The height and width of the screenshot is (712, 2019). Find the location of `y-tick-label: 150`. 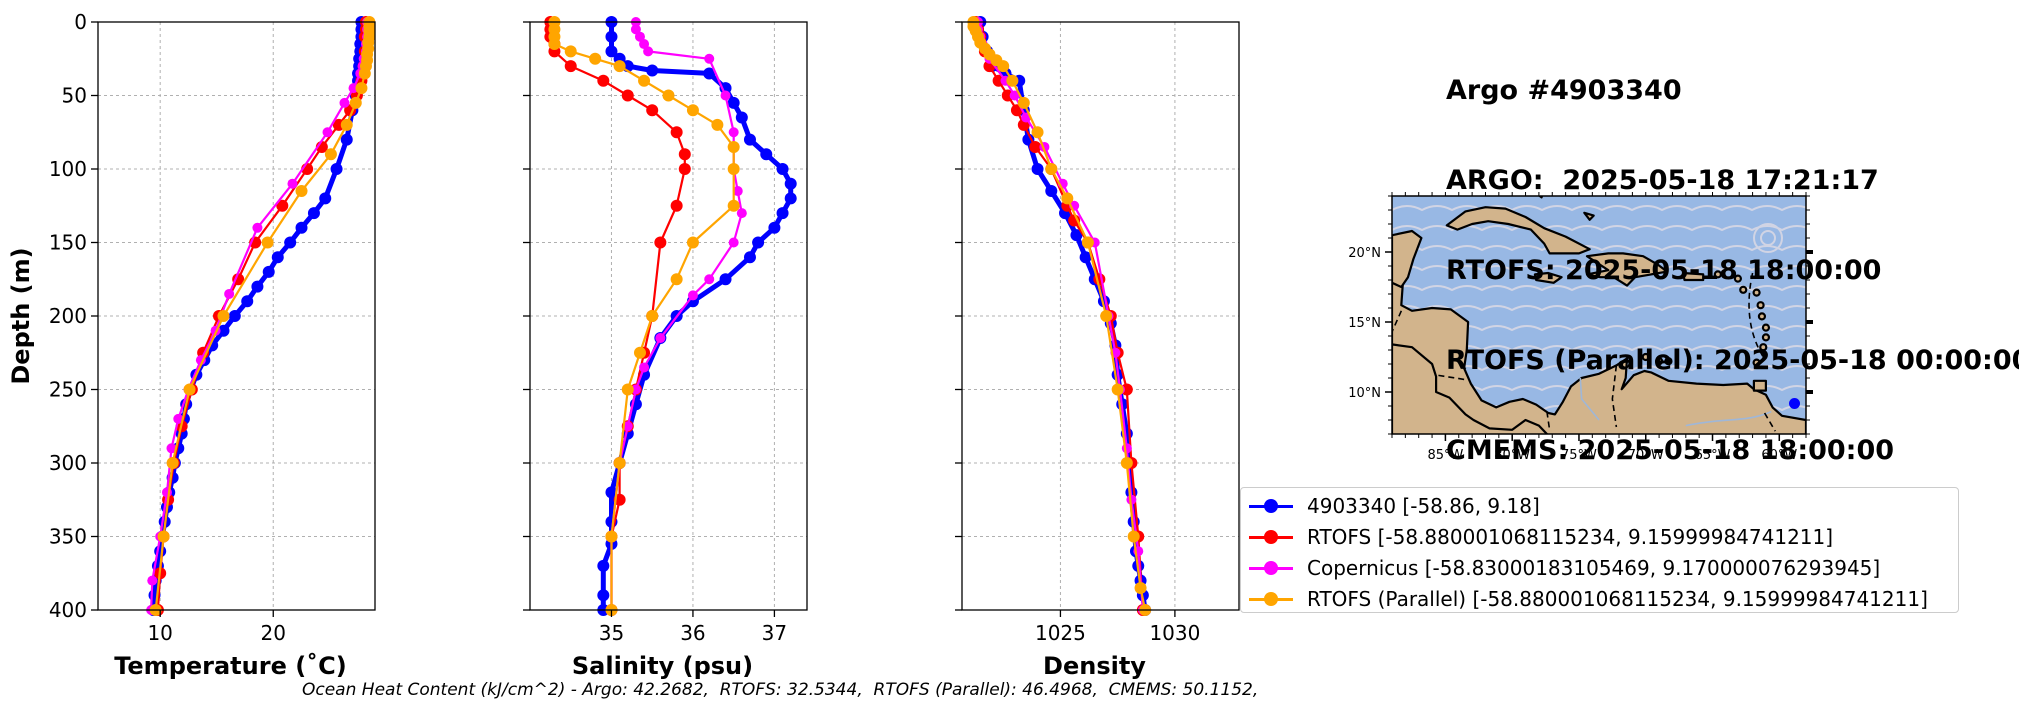

y-tick-label: 150 is located at coordinates (68, 243).